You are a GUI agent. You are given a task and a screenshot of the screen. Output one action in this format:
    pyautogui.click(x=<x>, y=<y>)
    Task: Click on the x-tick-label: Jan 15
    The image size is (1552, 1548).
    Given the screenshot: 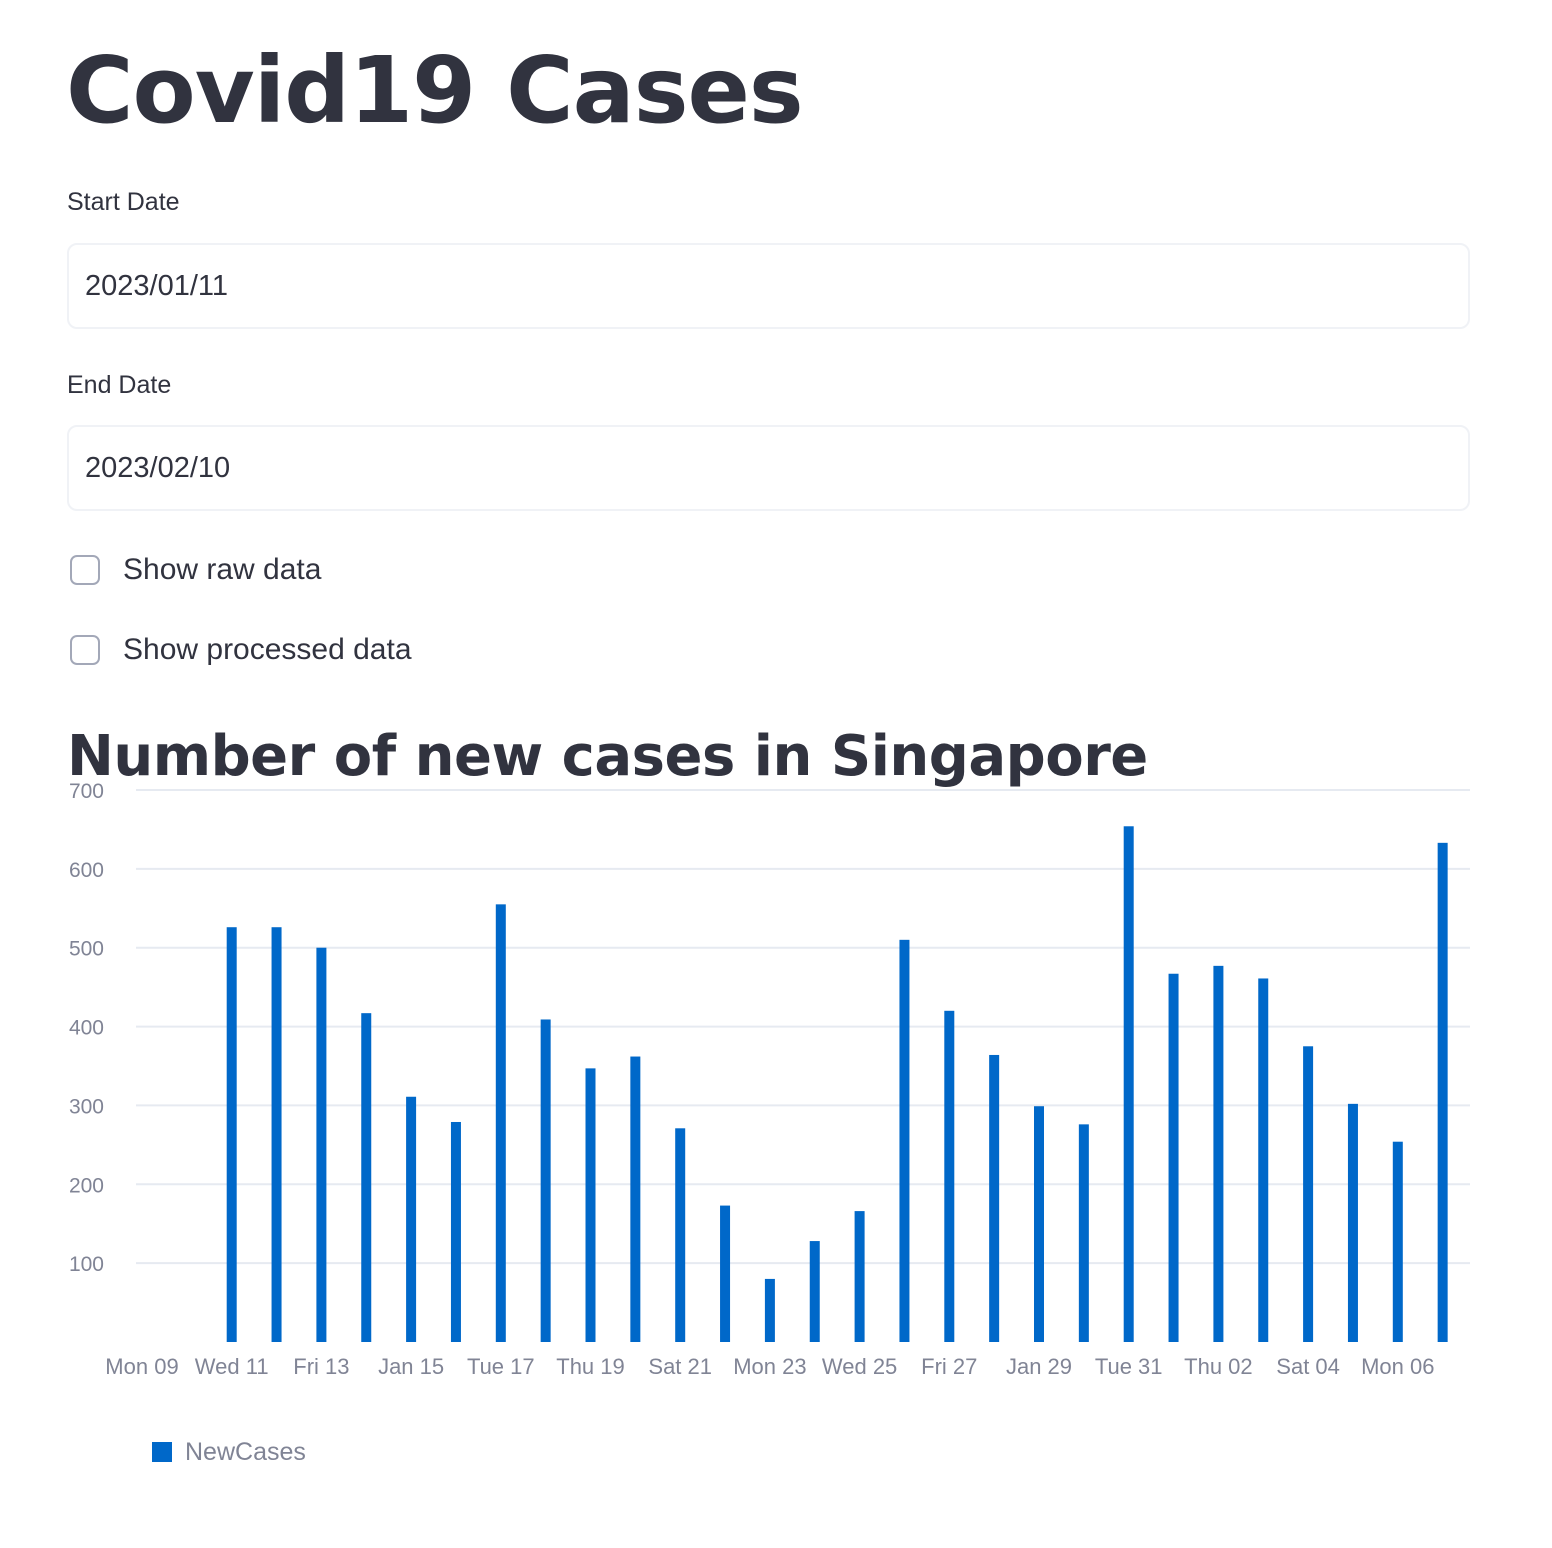 What is the action you would take?
    pyautogui.click(x=411, y=1366)
    